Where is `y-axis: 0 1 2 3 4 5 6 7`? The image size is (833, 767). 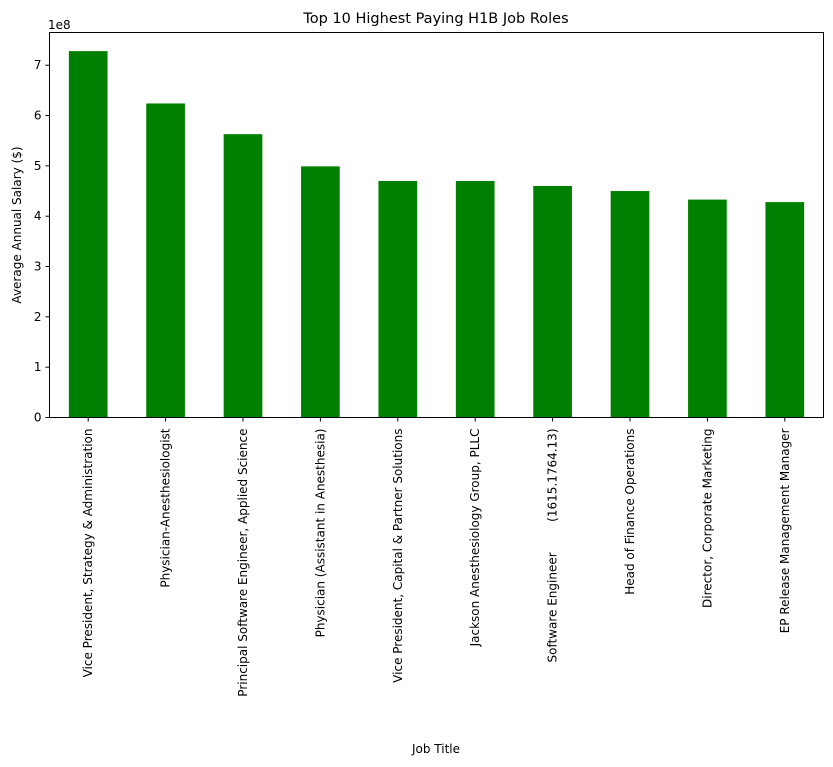
y-axis: 0 1 2 3 4 5 6 7 is located at coordinates (42, 241).